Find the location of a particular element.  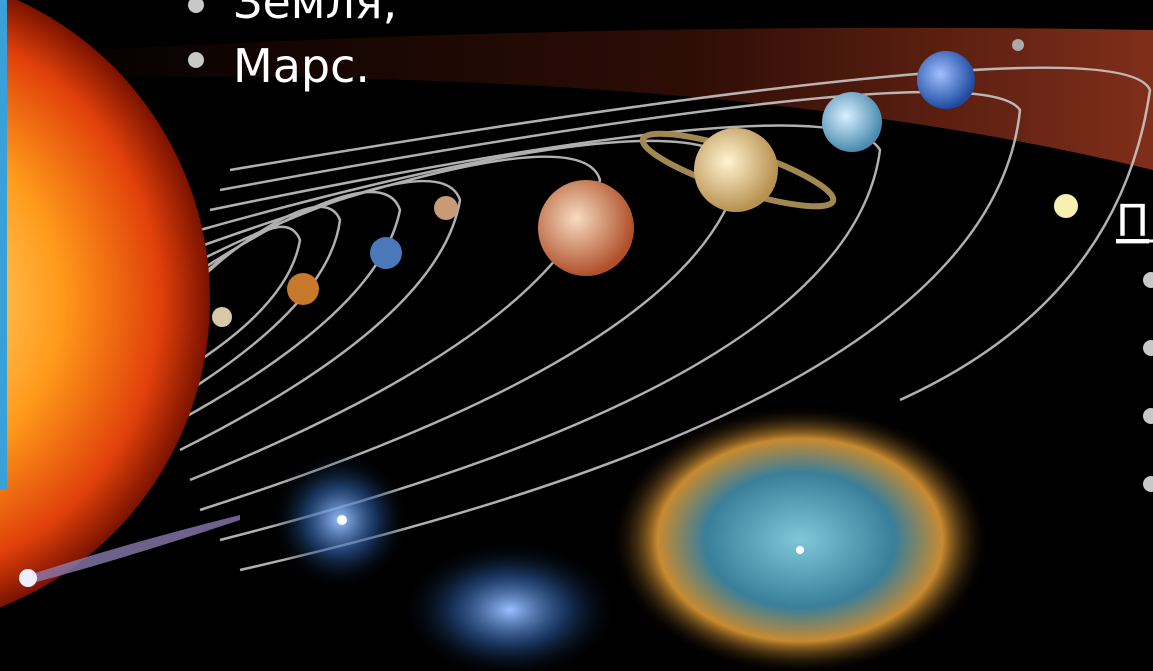

mars is located at coordinates (446, 208).